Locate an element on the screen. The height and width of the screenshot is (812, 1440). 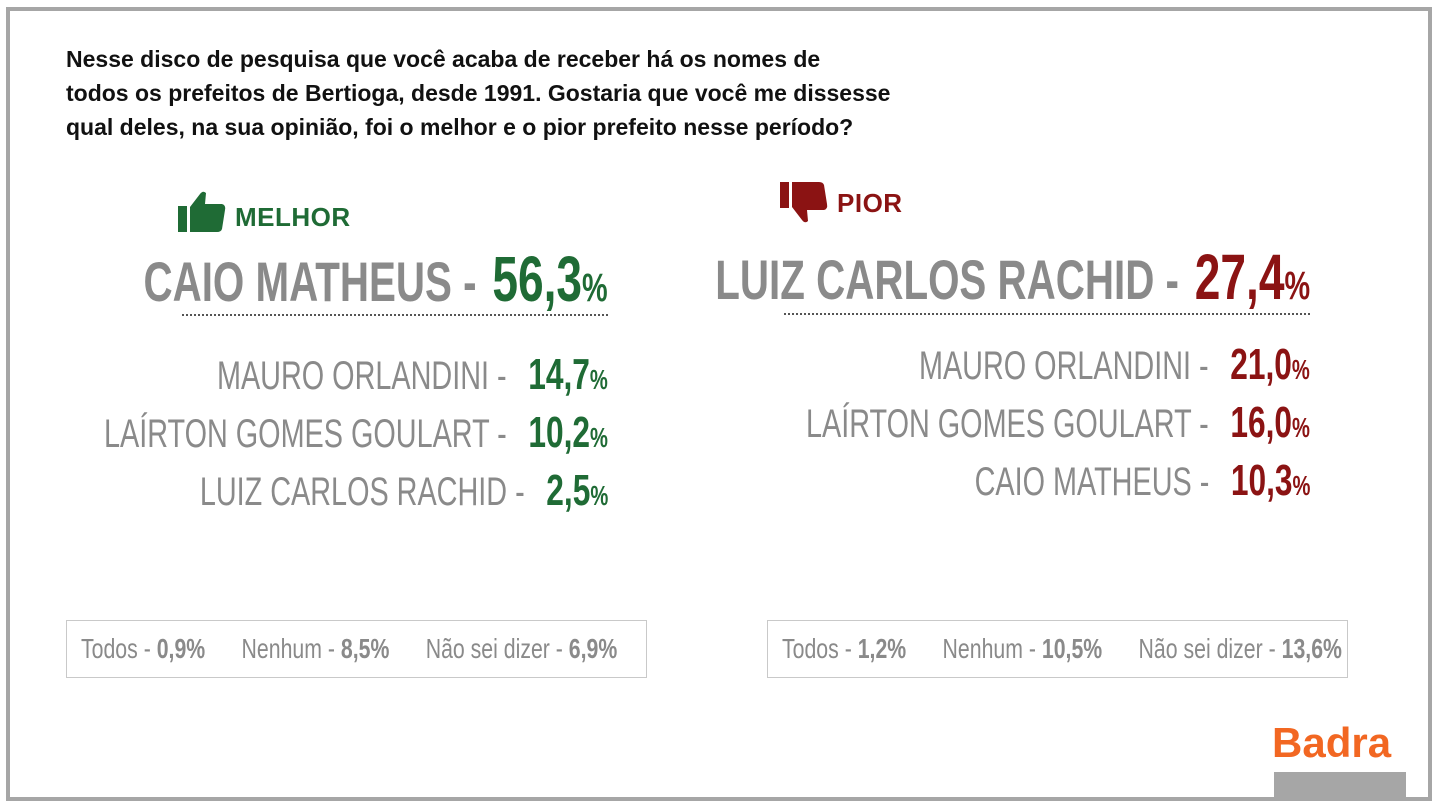
best-top-row: CAIO MATHEUS -56,3% is located at coordinates (304, 279).